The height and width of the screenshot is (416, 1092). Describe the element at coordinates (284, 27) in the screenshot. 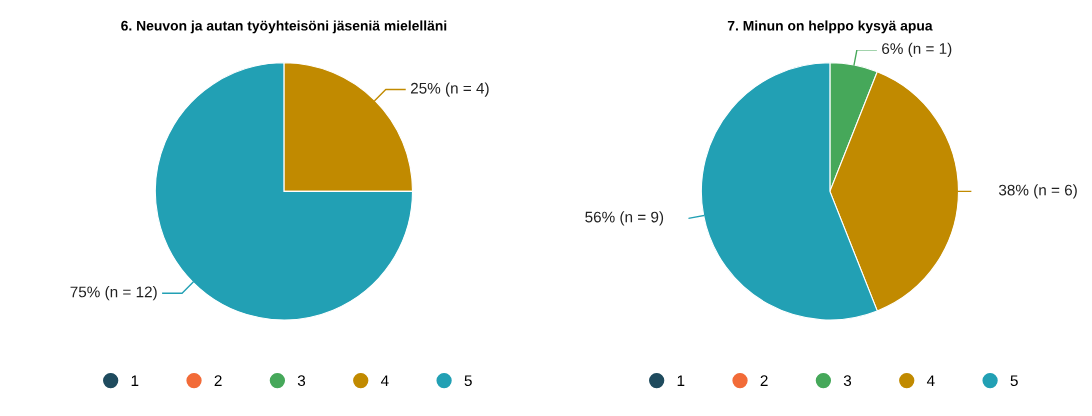

I see `chart-title: 6. Neuvon ja autan työyhteisöni jäseniä mielelläni` at that location.